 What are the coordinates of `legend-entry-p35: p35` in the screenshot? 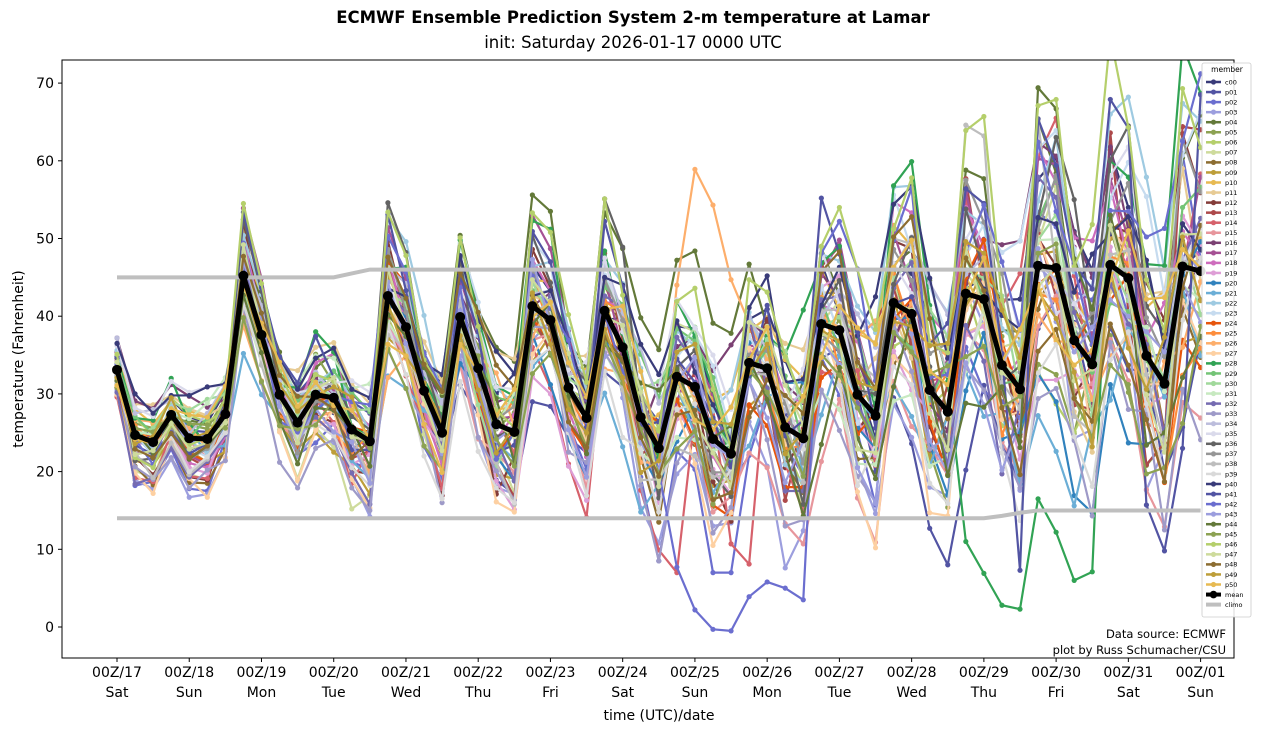 It's located at (1221, 434).